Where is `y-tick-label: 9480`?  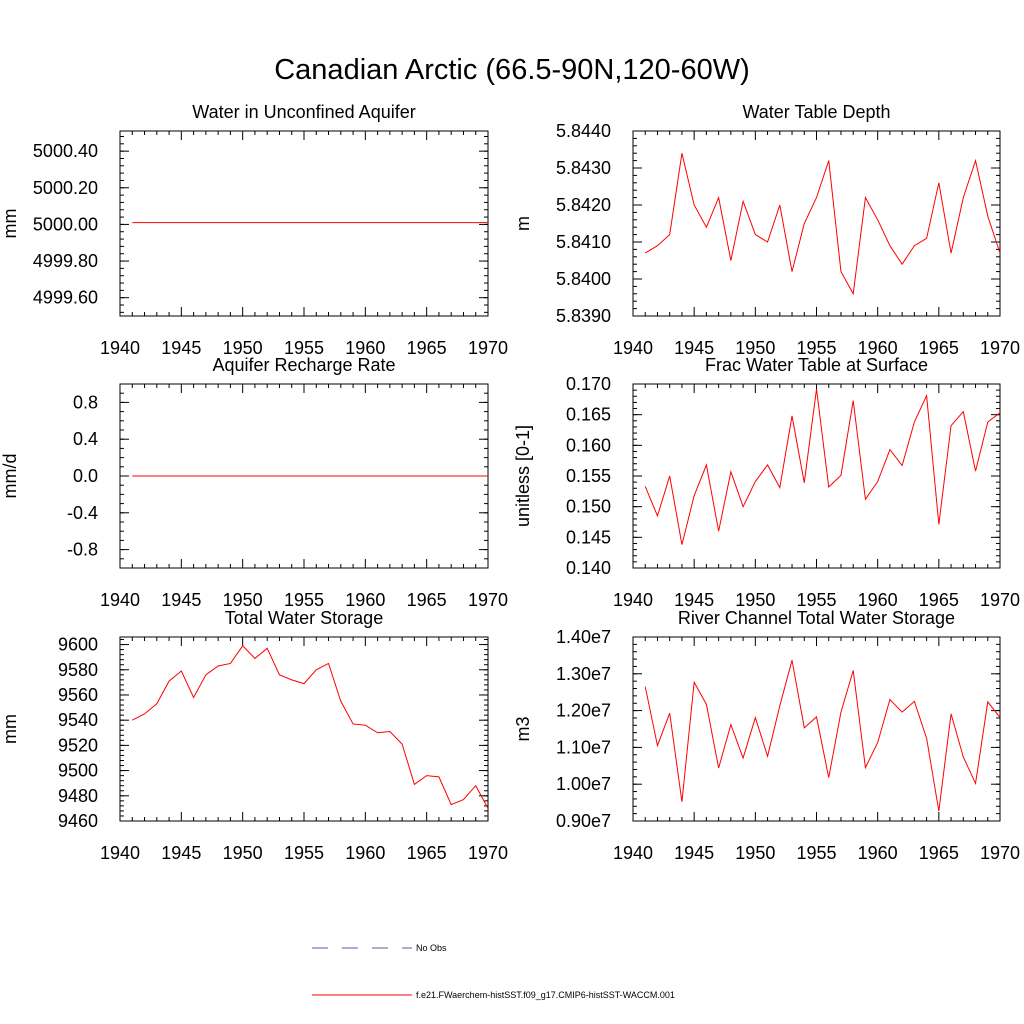 y-tick-label: 9480 is located at coordinates (78, 796).